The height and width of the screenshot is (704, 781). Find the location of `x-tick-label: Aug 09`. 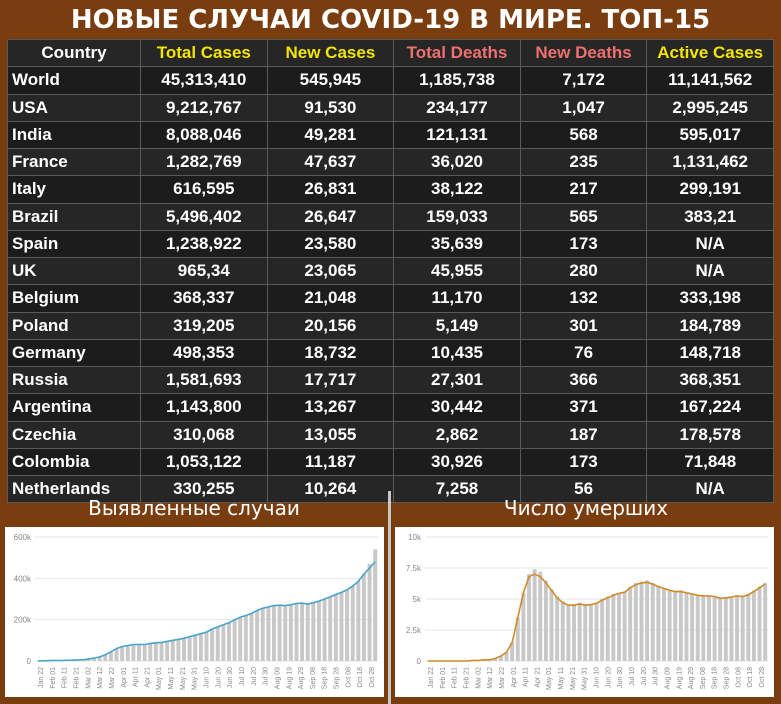

x-tick-label: Aug 09 is located at coordinates (667, 678).